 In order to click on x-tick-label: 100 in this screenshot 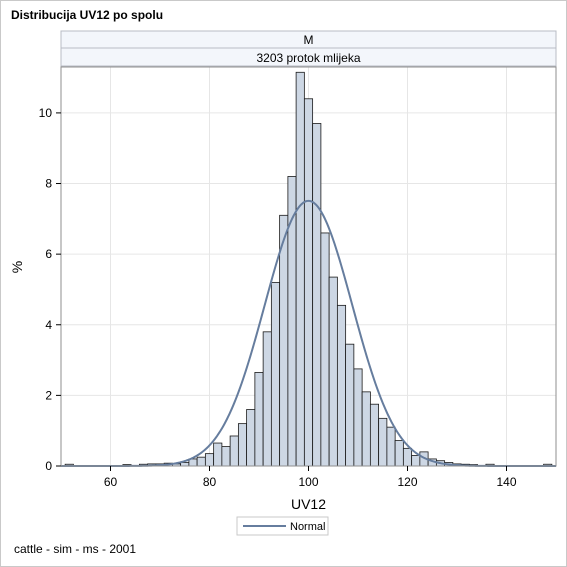, I will do `click(308, 482)`.